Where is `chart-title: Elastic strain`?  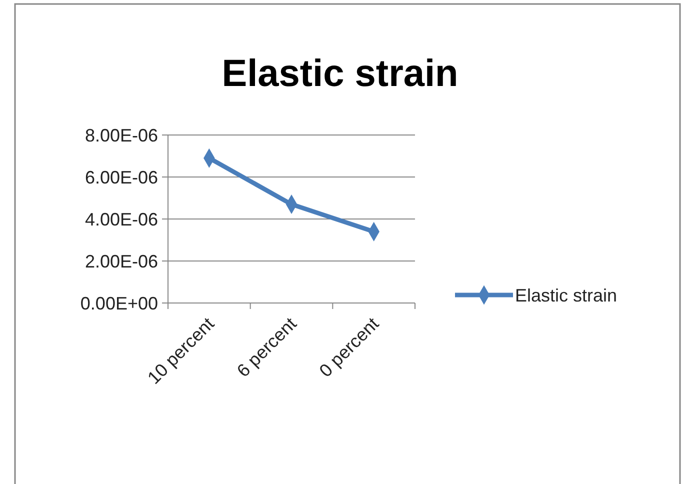
chart-title: Elastic strain is located at coordinates (340, 74).